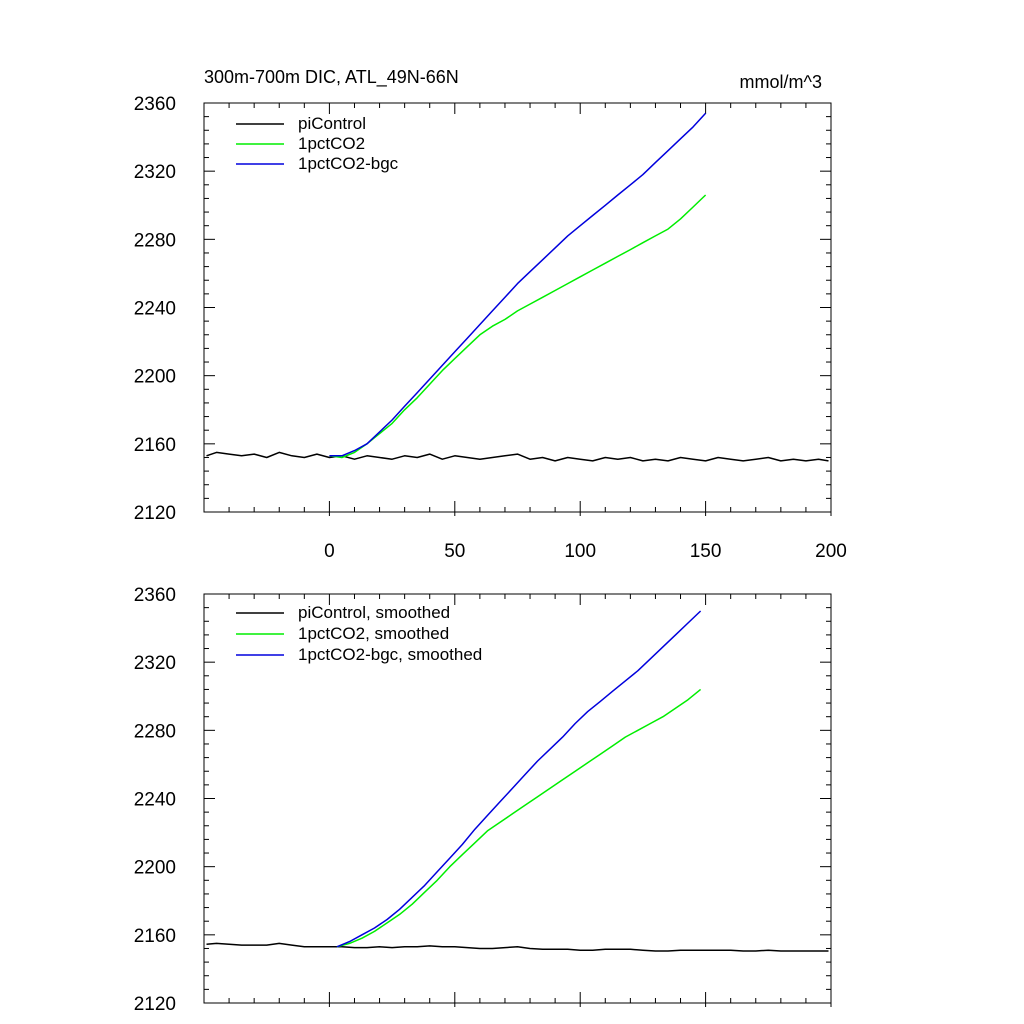 The height and width of the screenshot is (1024, 1024). I want to click on legend-label: 1pctCO2-bgc, so click(348, 163).